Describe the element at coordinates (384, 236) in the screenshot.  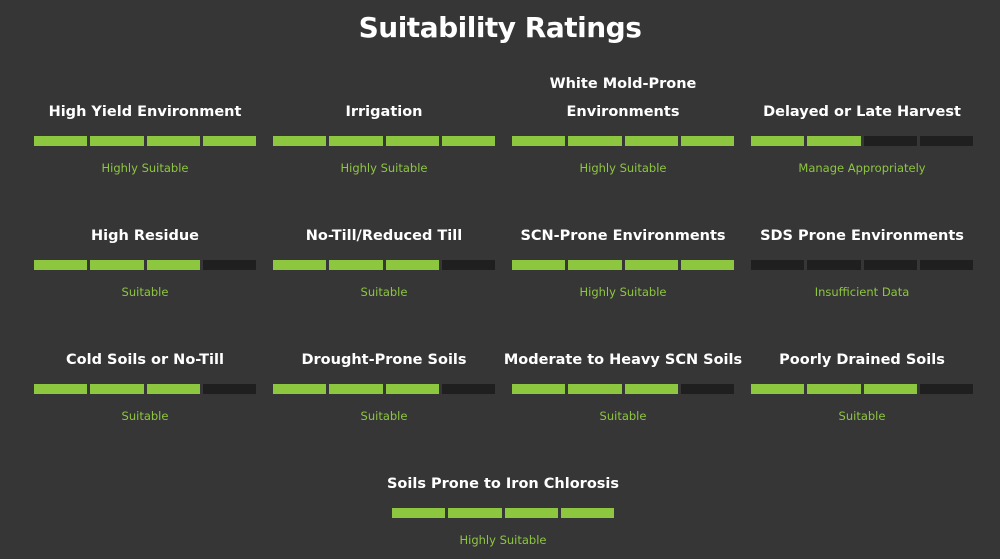
I see `rating-card-title: No-Till/Reduced Till` at that location.